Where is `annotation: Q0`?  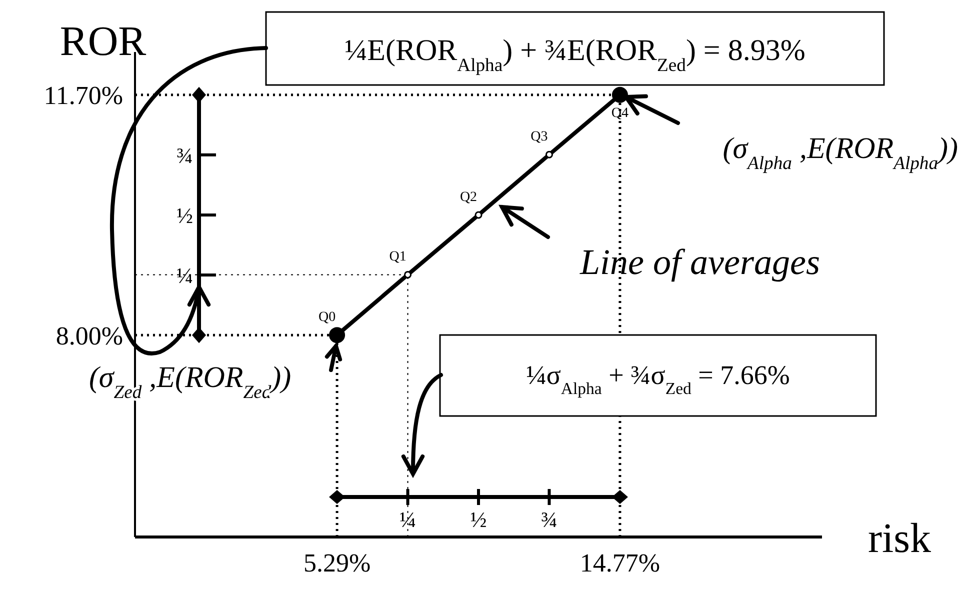 annotation: Q0 is located at coordinates (327, 318).